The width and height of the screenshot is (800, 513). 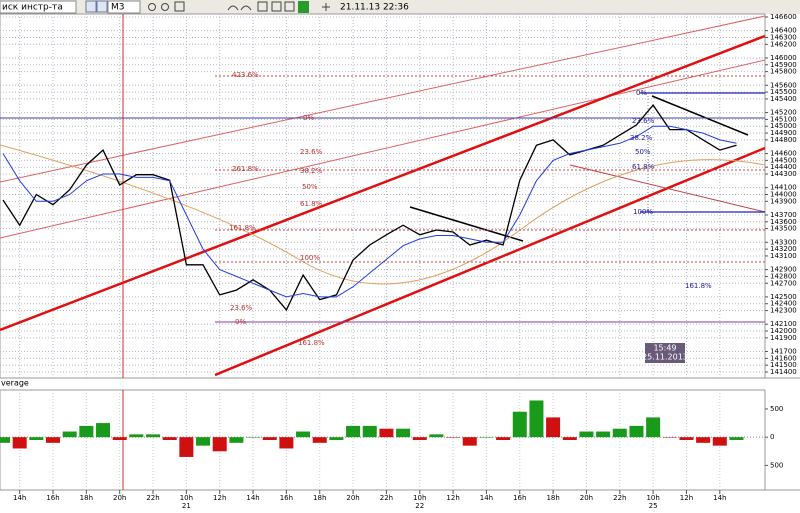 What do you see at coordinates (32, 8) in the screenshot?
I see `search-text: иск инстр-та` at bounding box center [32, 8].